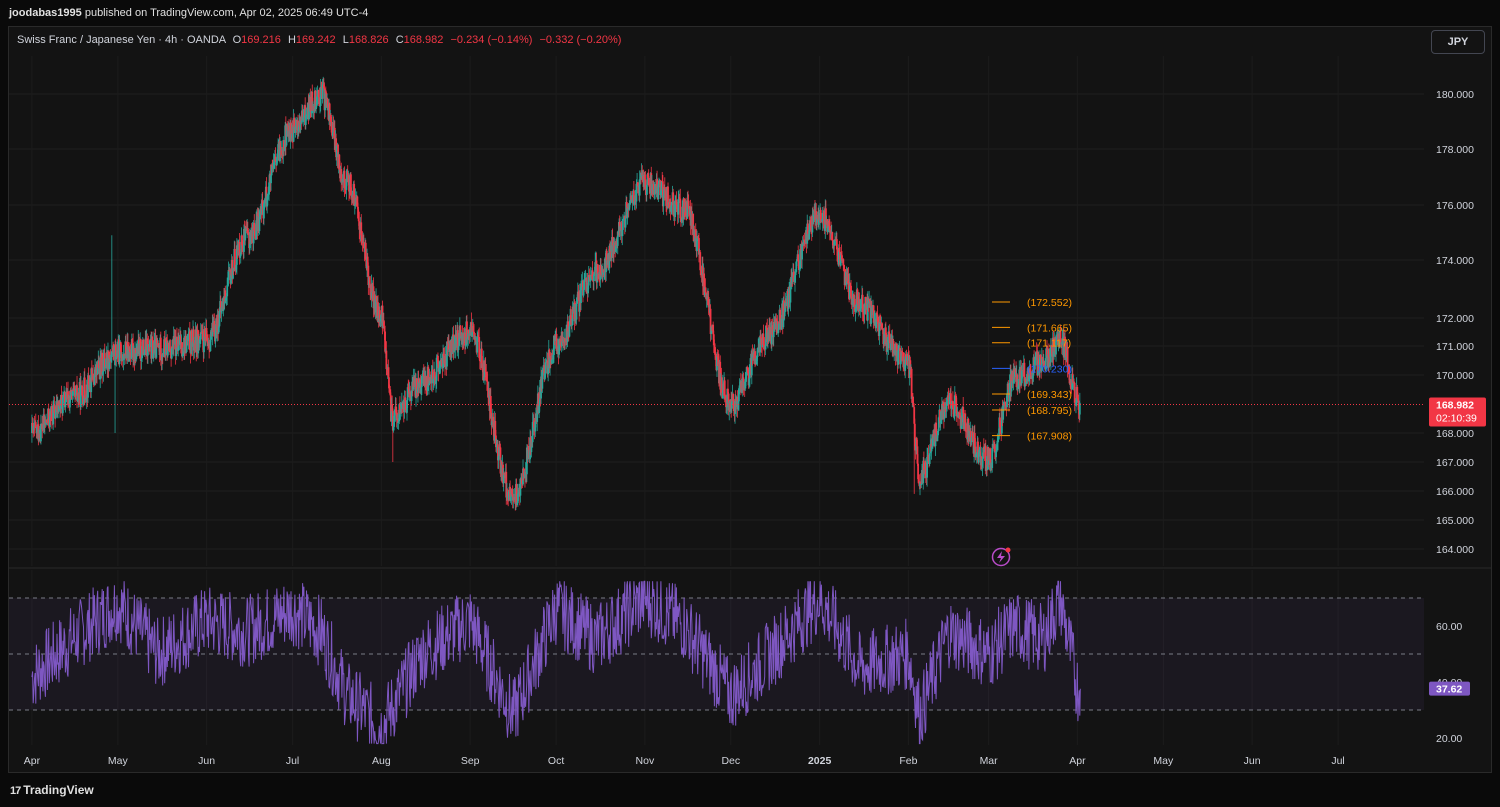 Image resolution: width=1500 pixels, height=807 pixels. I want to click on price-level: (167.908), so click(1032, 437).